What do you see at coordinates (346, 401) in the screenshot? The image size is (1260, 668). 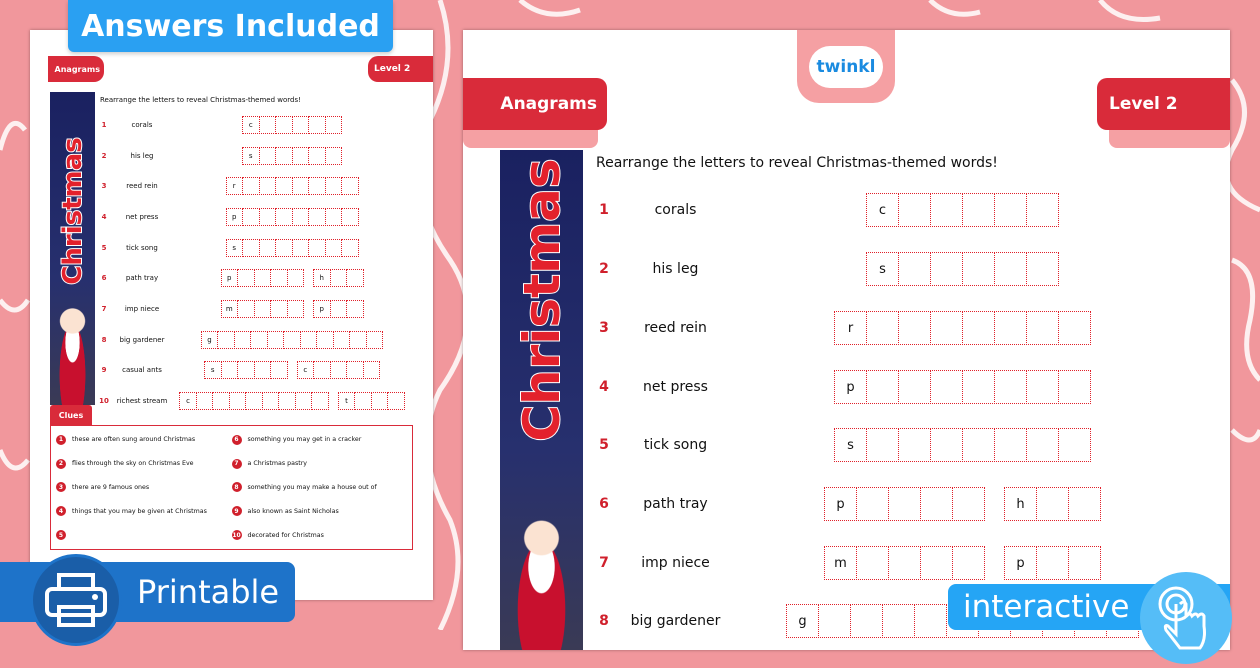 I see `letter-box: t` at bounding box center [346, 401].